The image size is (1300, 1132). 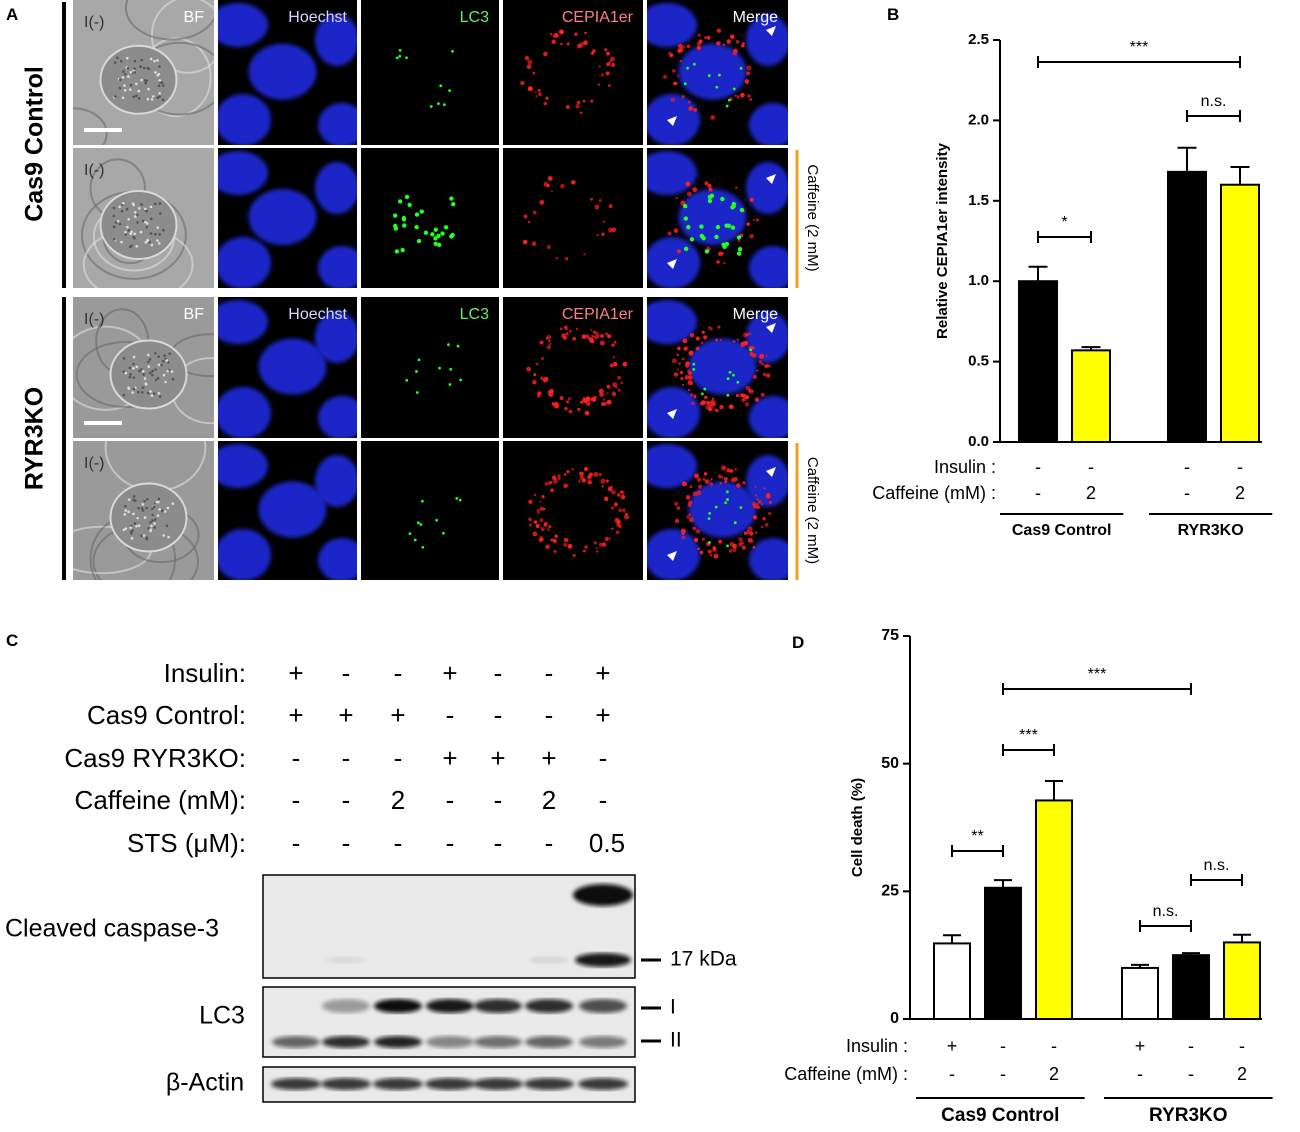 I want to click on marker-label: II, so click(x=676, y=1040).